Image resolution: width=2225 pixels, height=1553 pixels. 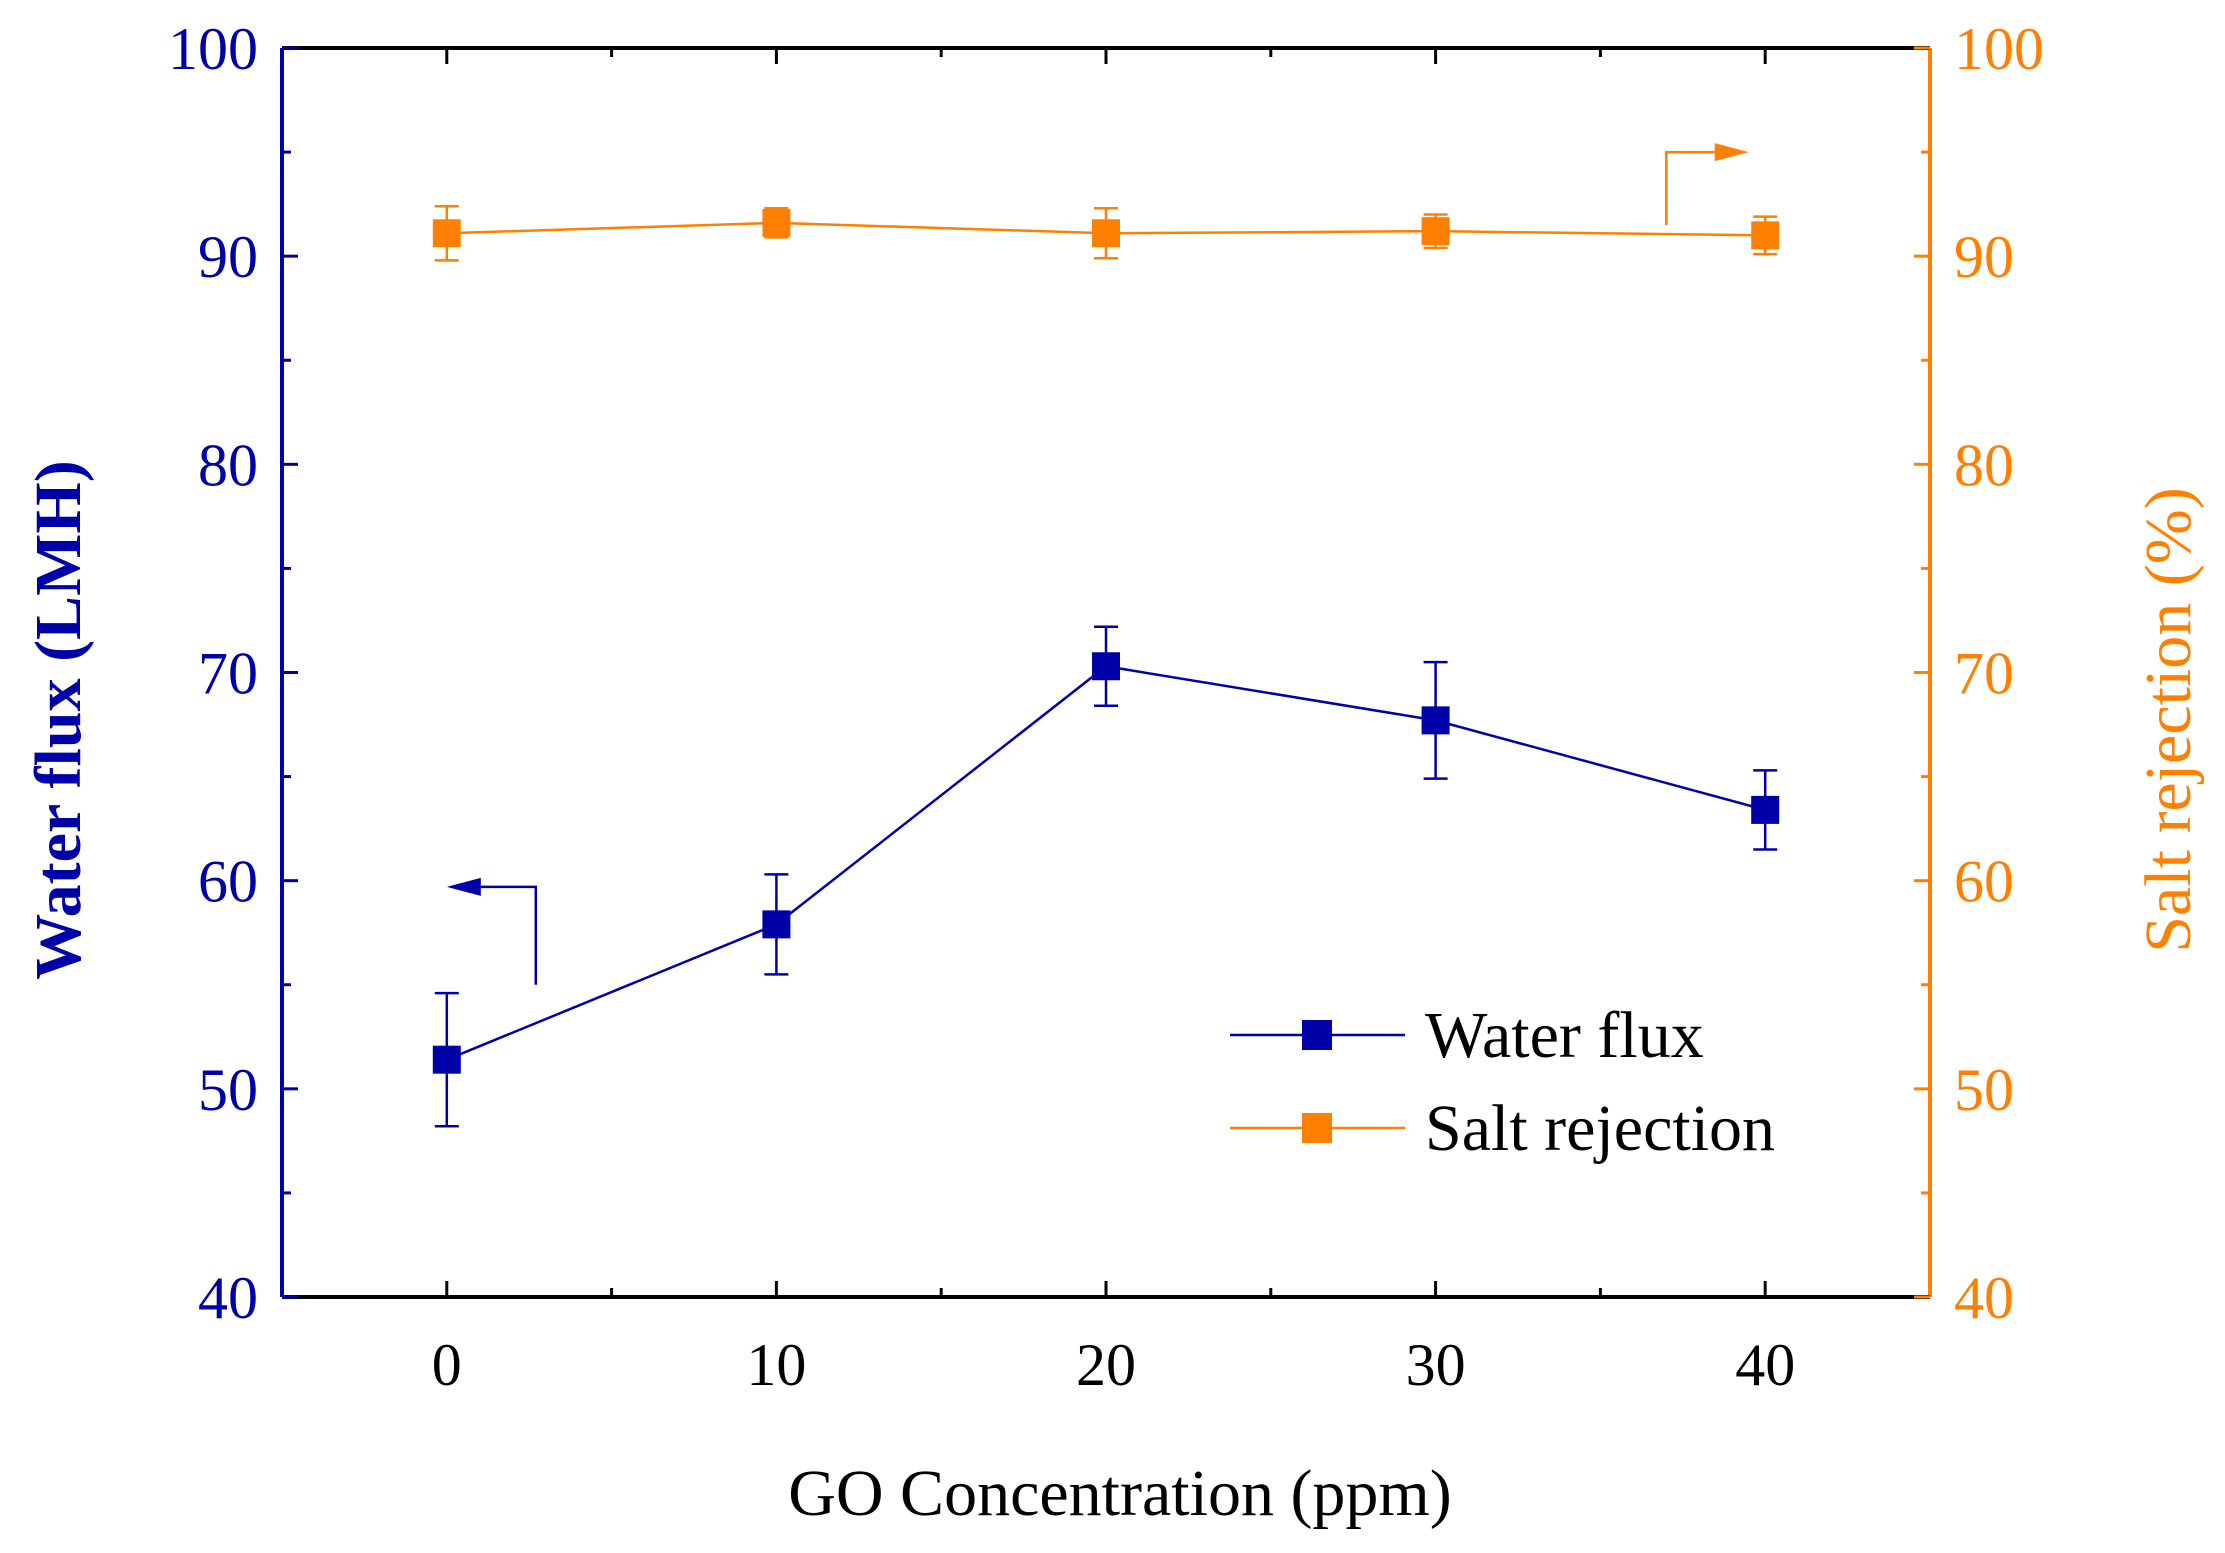 What do you see at coordinates (1436, 1365) in the screenshot?
I see `x-tick-label: 30` at bounding box center [1436, 1365].